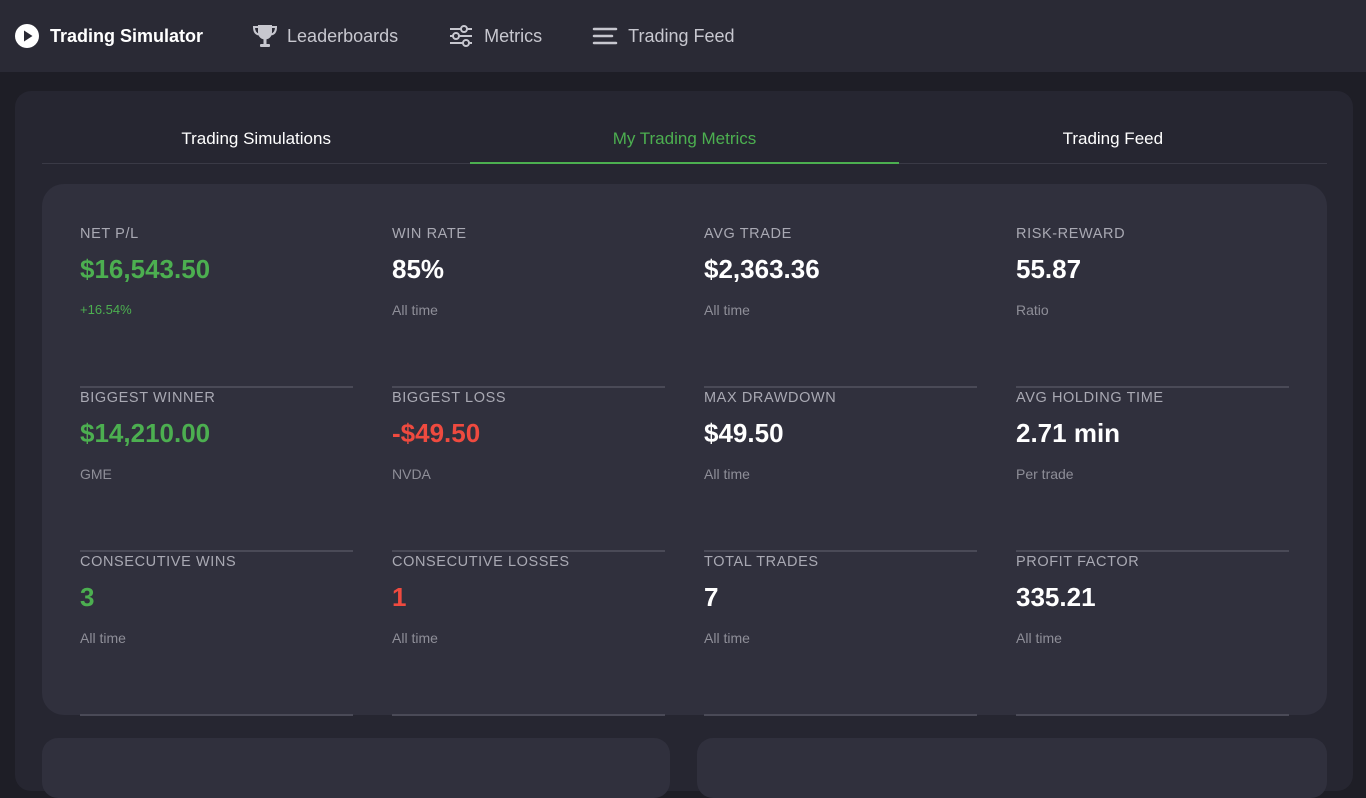 The image size is (1366, 798). I want to click on metric-win-rate: WIN RATE 85% All time, so click(528, 306).